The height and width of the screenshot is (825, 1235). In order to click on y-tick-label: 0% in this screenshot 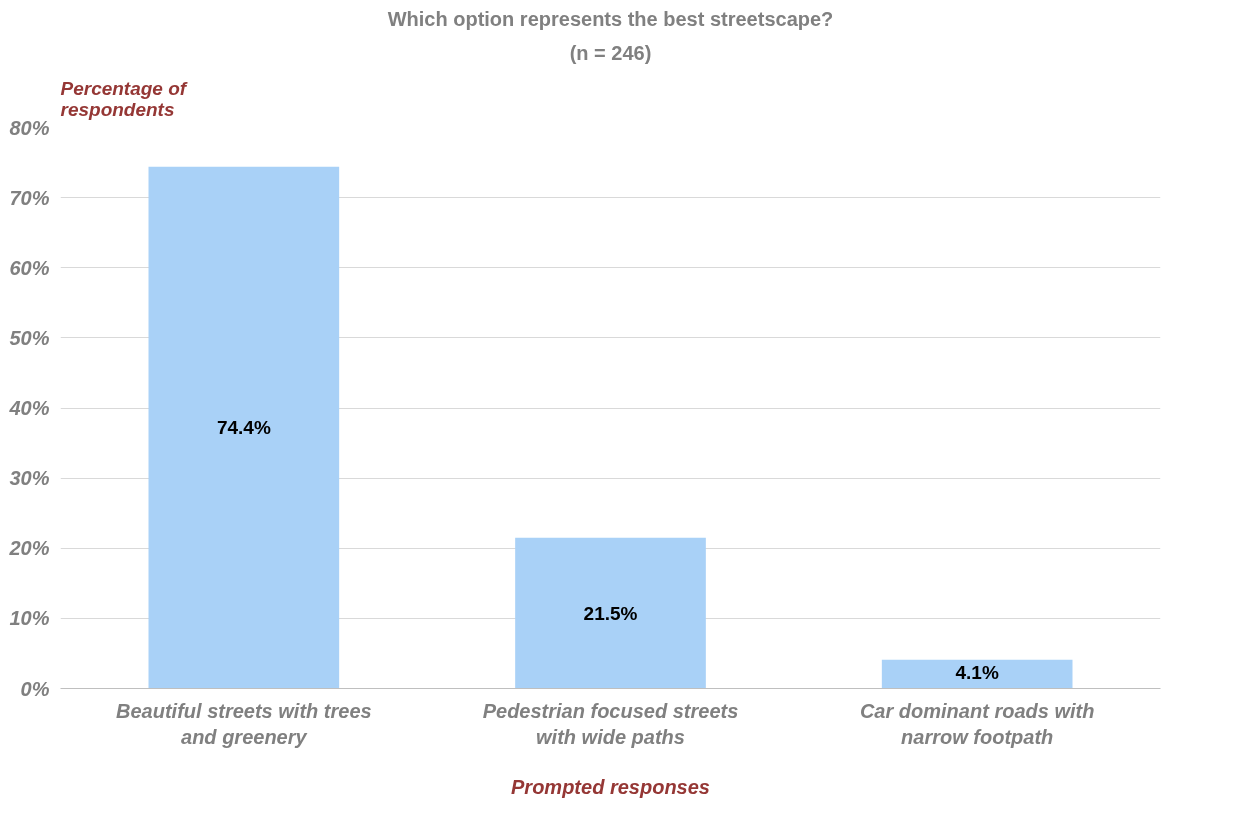, I will do `click(35, 688)`.